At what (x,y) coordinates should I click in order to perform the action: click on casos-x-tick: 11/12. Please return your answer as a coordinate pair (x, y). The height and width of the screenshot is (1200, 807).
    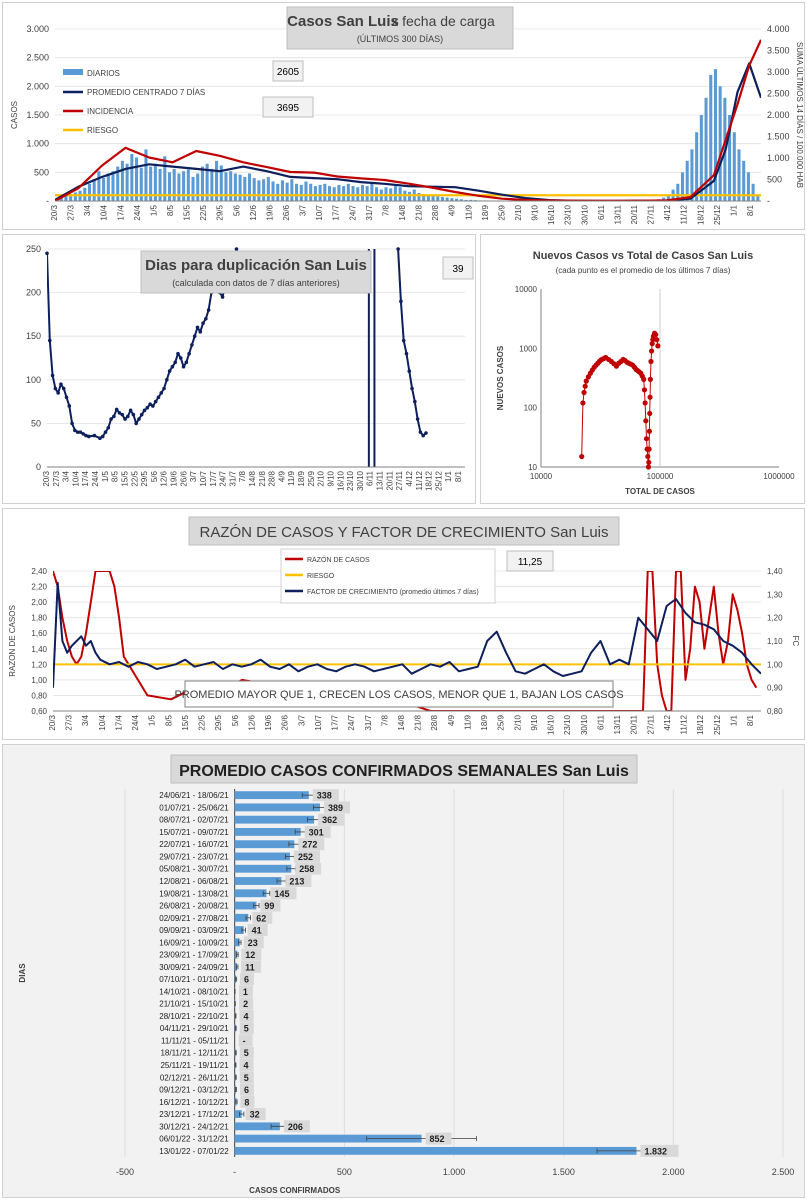
    Looking at the image, I should click on (684, 214).